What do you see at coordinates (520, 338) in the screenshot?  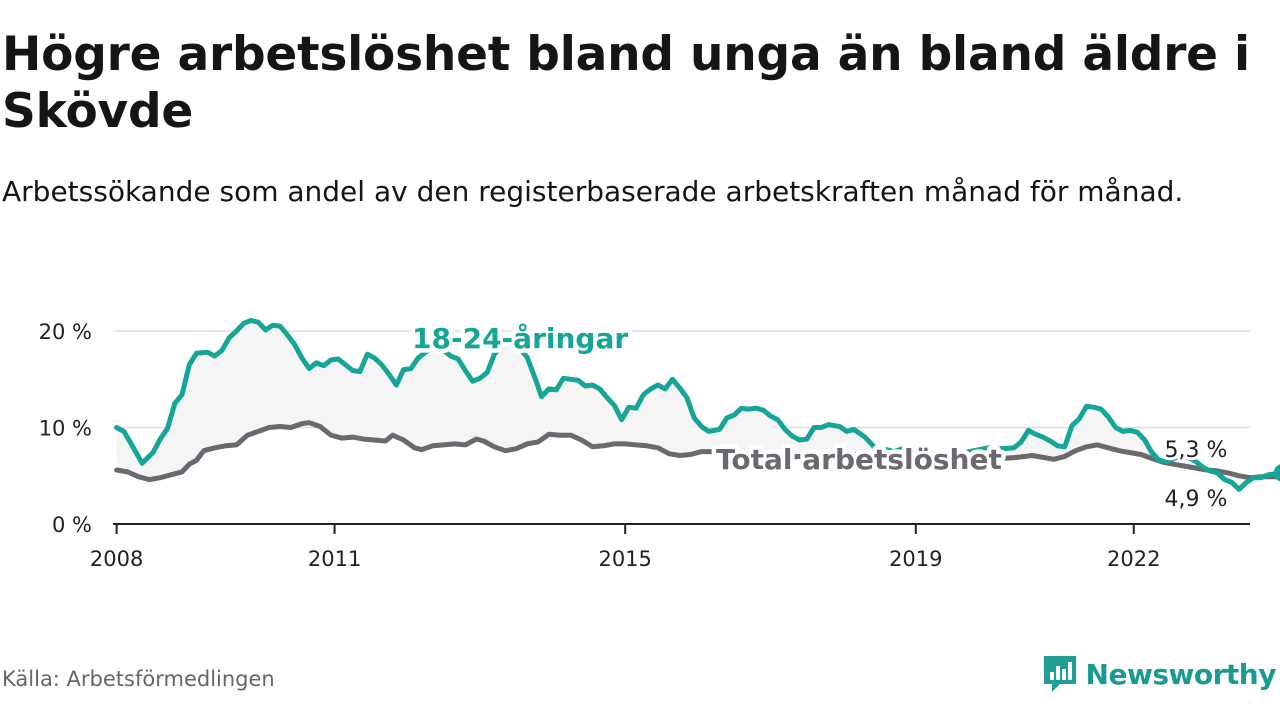 I see `series-label-youth: 18-24-åringar` at bounding box center [520, 338].